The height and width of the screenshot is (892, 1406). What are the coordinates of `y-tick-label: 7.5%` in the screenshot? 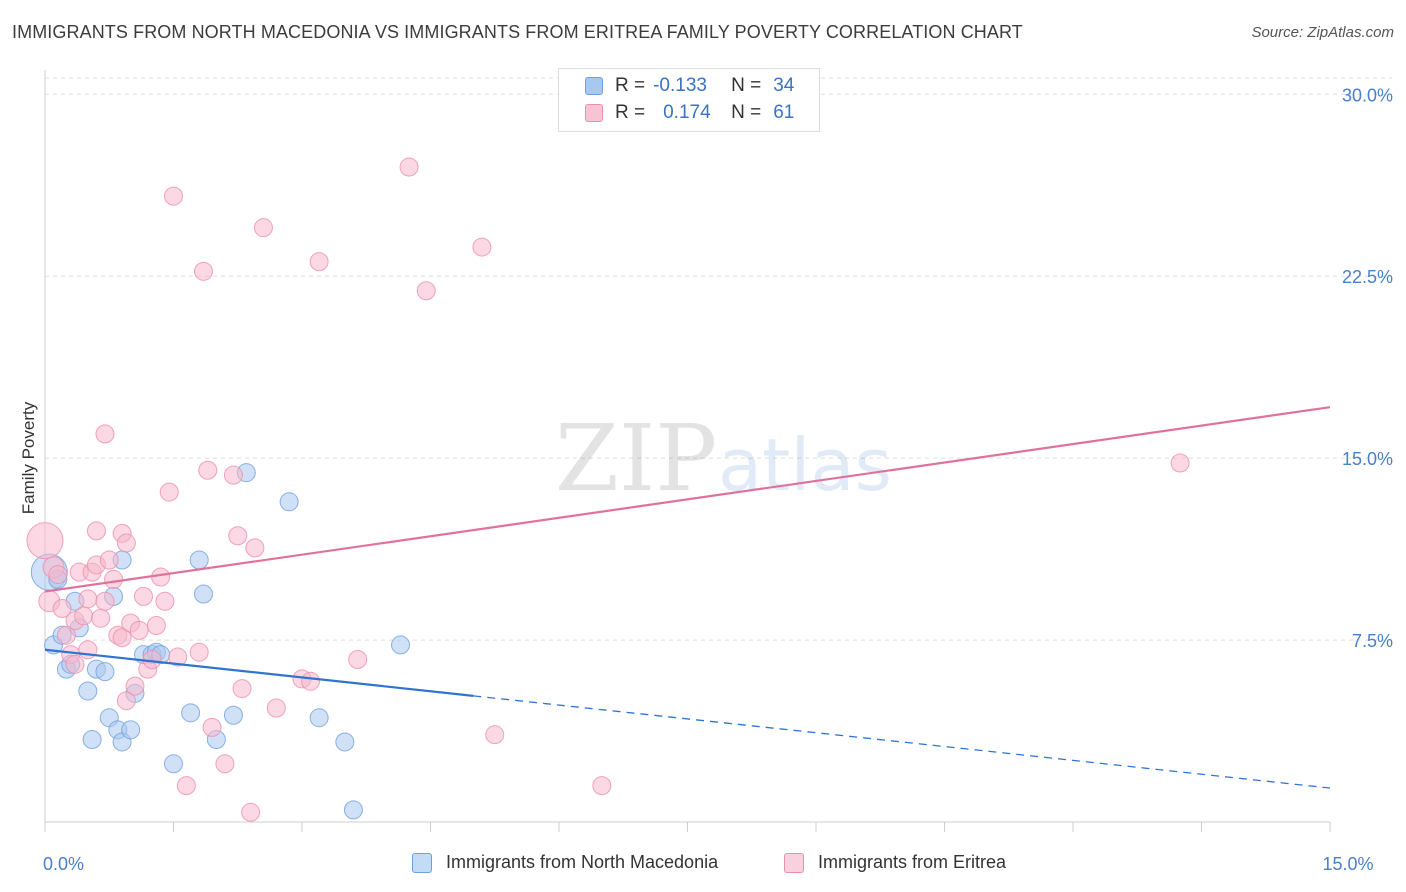 It's located at (1372, 641).